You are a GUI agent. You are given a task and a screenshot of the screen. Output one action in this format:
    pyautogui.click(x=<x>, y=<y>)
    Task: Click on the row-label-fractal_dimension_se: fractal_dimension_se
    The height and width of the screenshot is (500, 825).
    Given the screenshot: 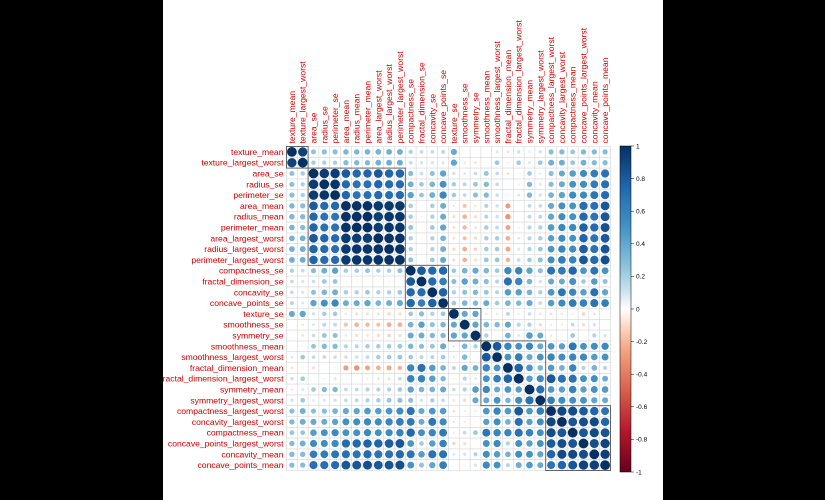 What is the action you would take?
    pyautogui.click(x=242, y=282)
    